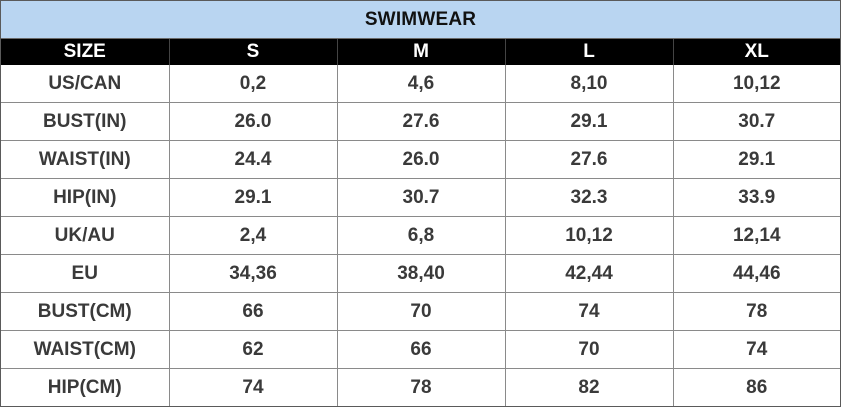 The width and height of the screenshot is (841, 408). I want to click on table-row: WAIST(CM) 62 66 70 74, so click(420, 349).